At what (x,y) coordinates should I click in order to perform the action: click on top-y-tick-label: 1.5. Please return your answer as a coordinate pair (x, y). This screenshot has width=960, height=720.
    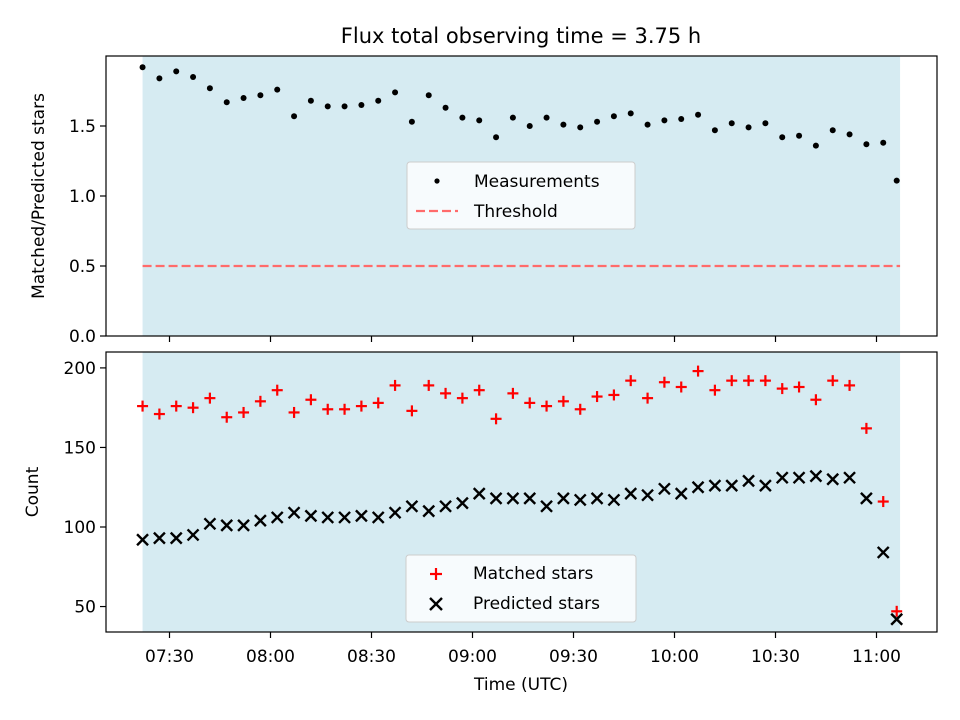
    Looking at the image, I should click on (82, 127).